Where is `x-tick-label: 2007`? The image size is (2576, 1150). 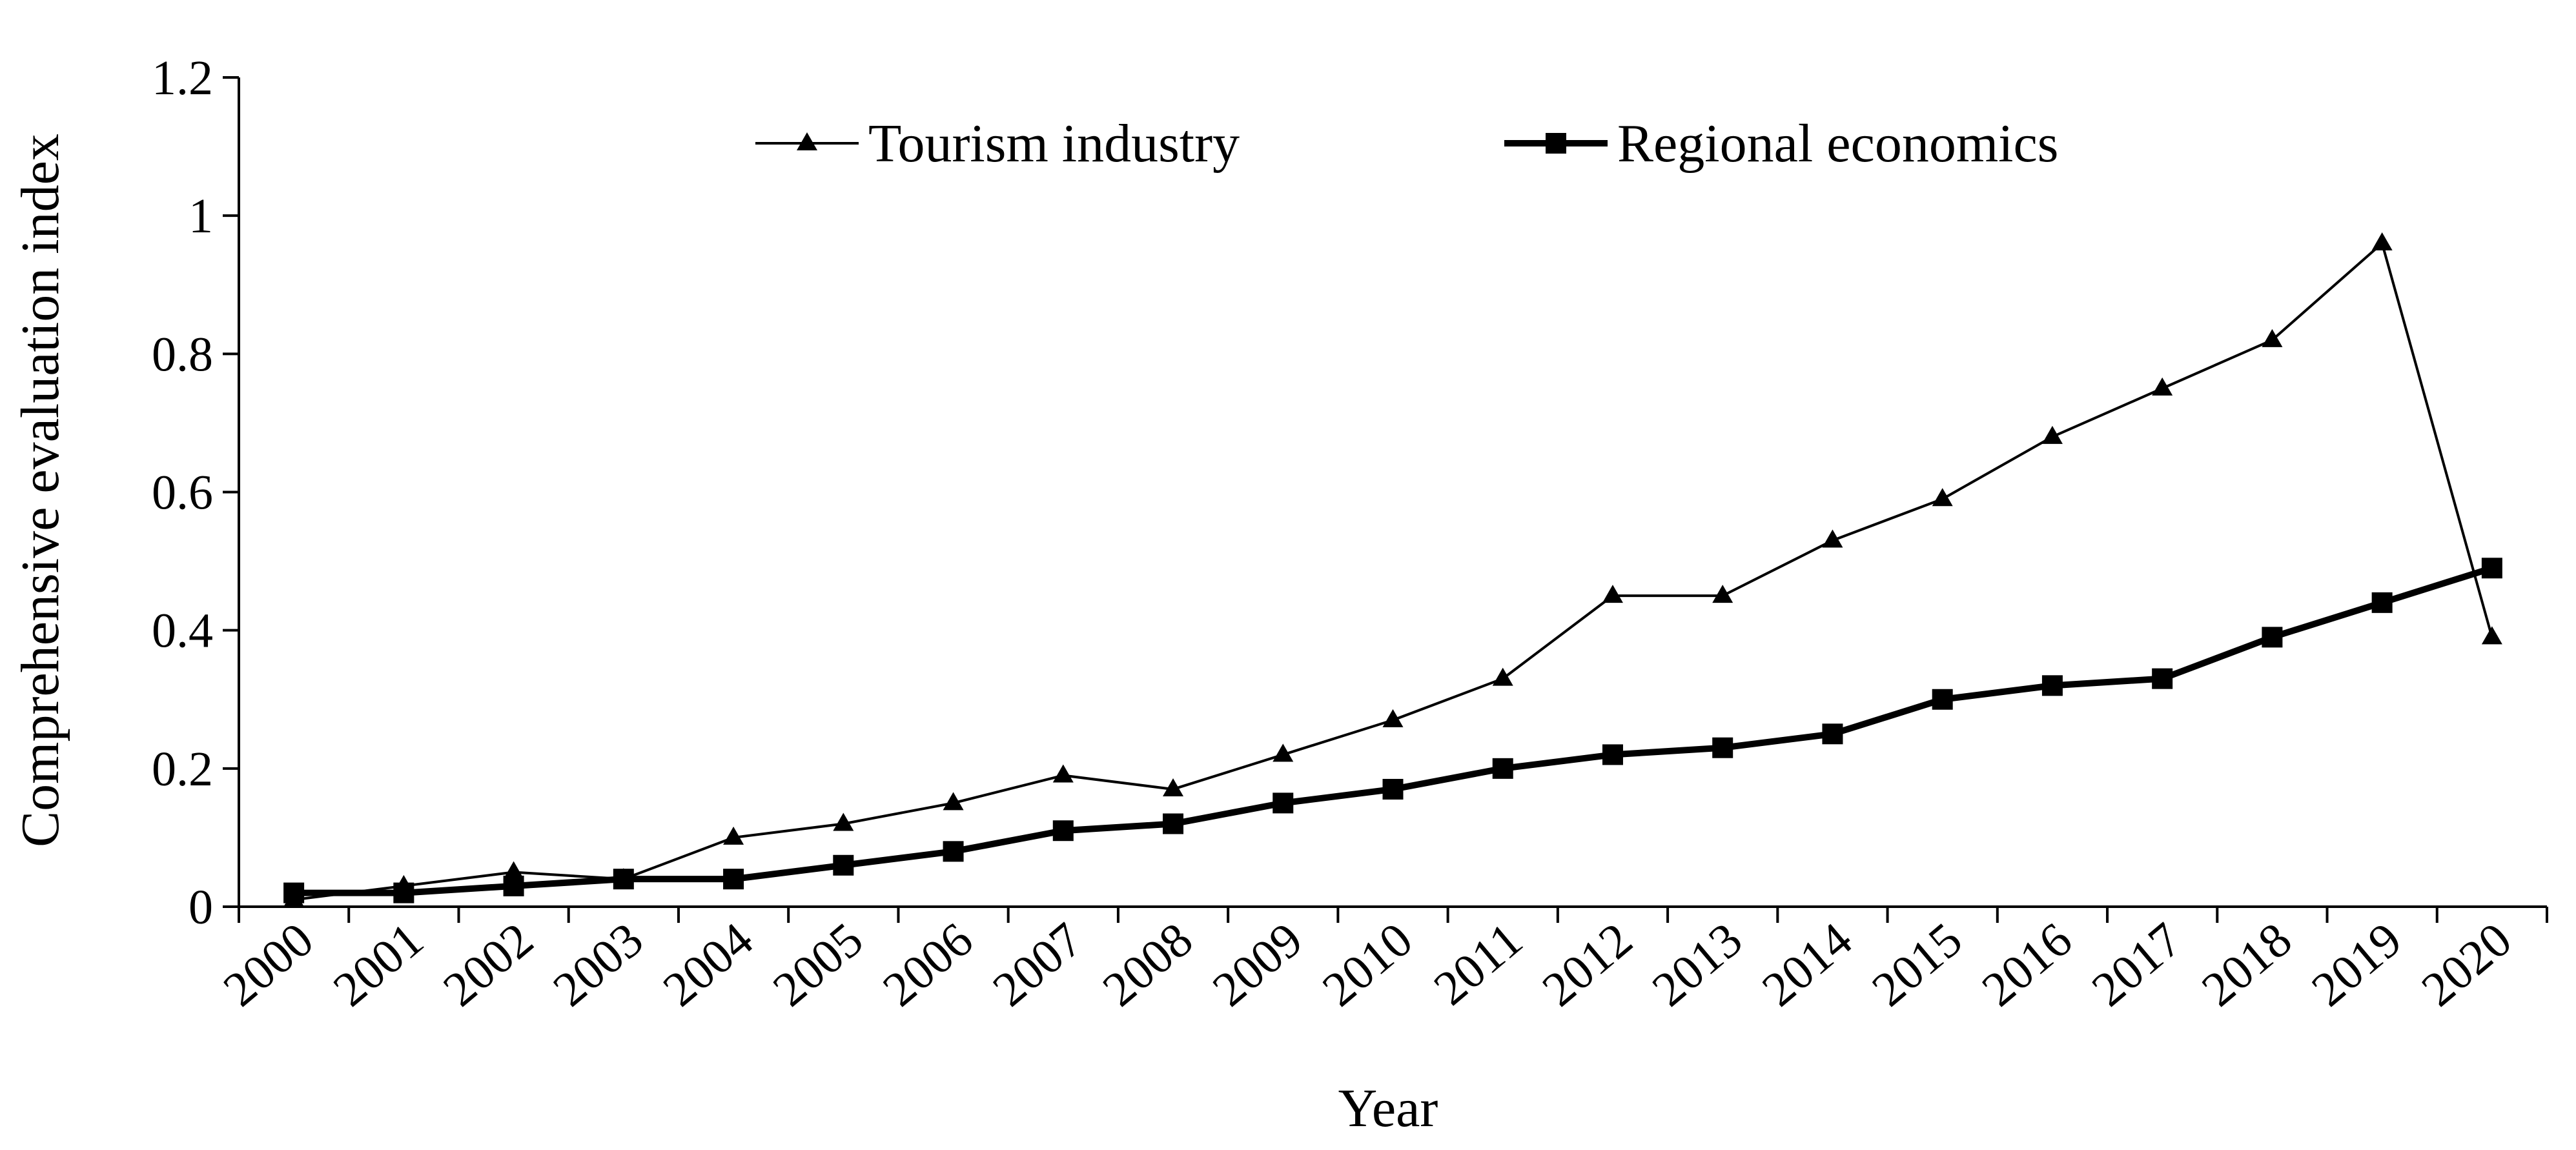
x-tick-label: 2007 is located at coordinates (1037, 965).